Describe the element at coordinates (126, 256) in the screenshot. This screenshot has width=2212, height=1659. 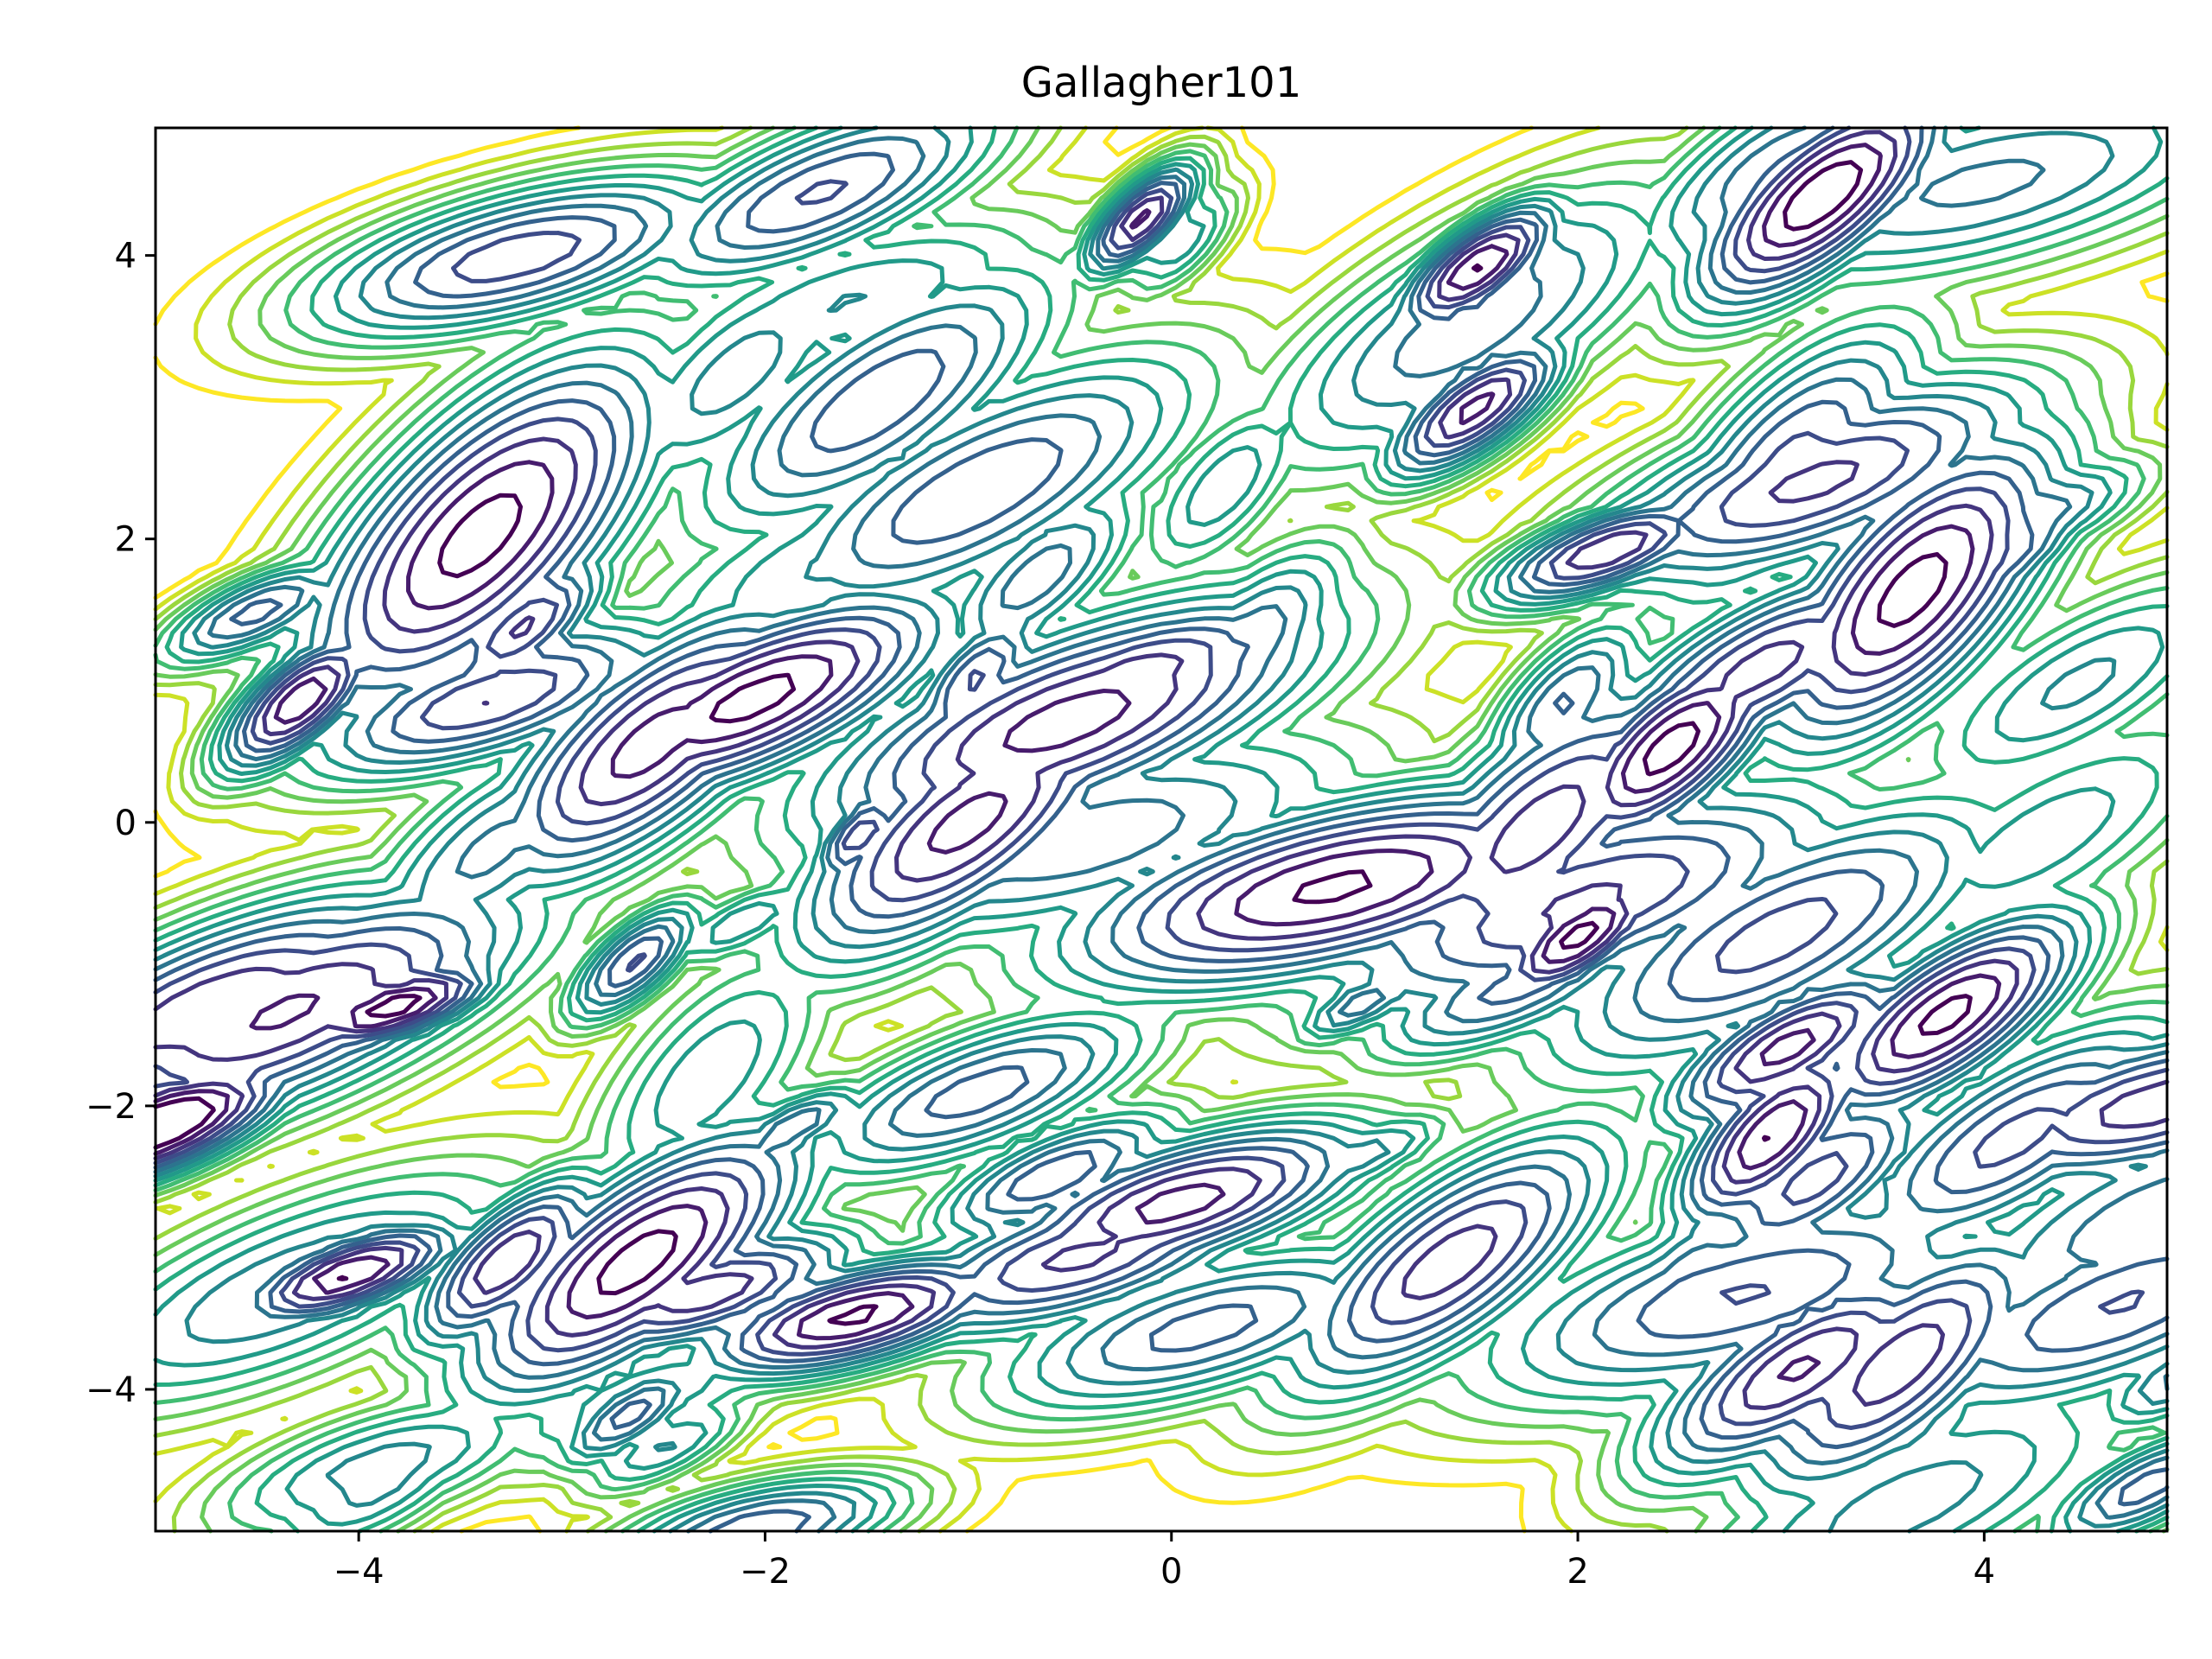
I see `y-tick-label: 4` at that location.